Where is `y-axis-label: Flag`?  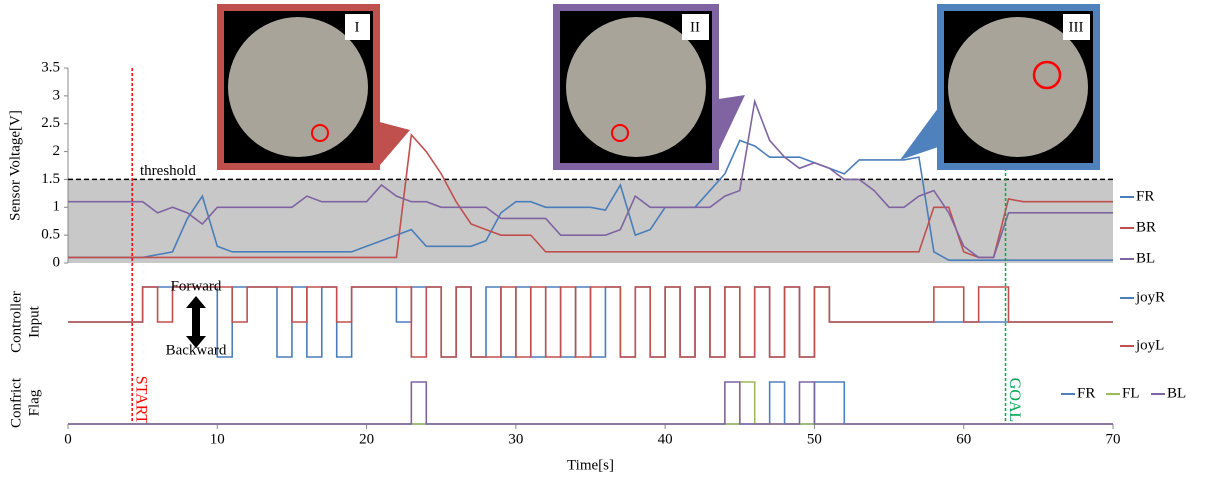
y-axis-label: Flag is located at coordinates (34, 402).